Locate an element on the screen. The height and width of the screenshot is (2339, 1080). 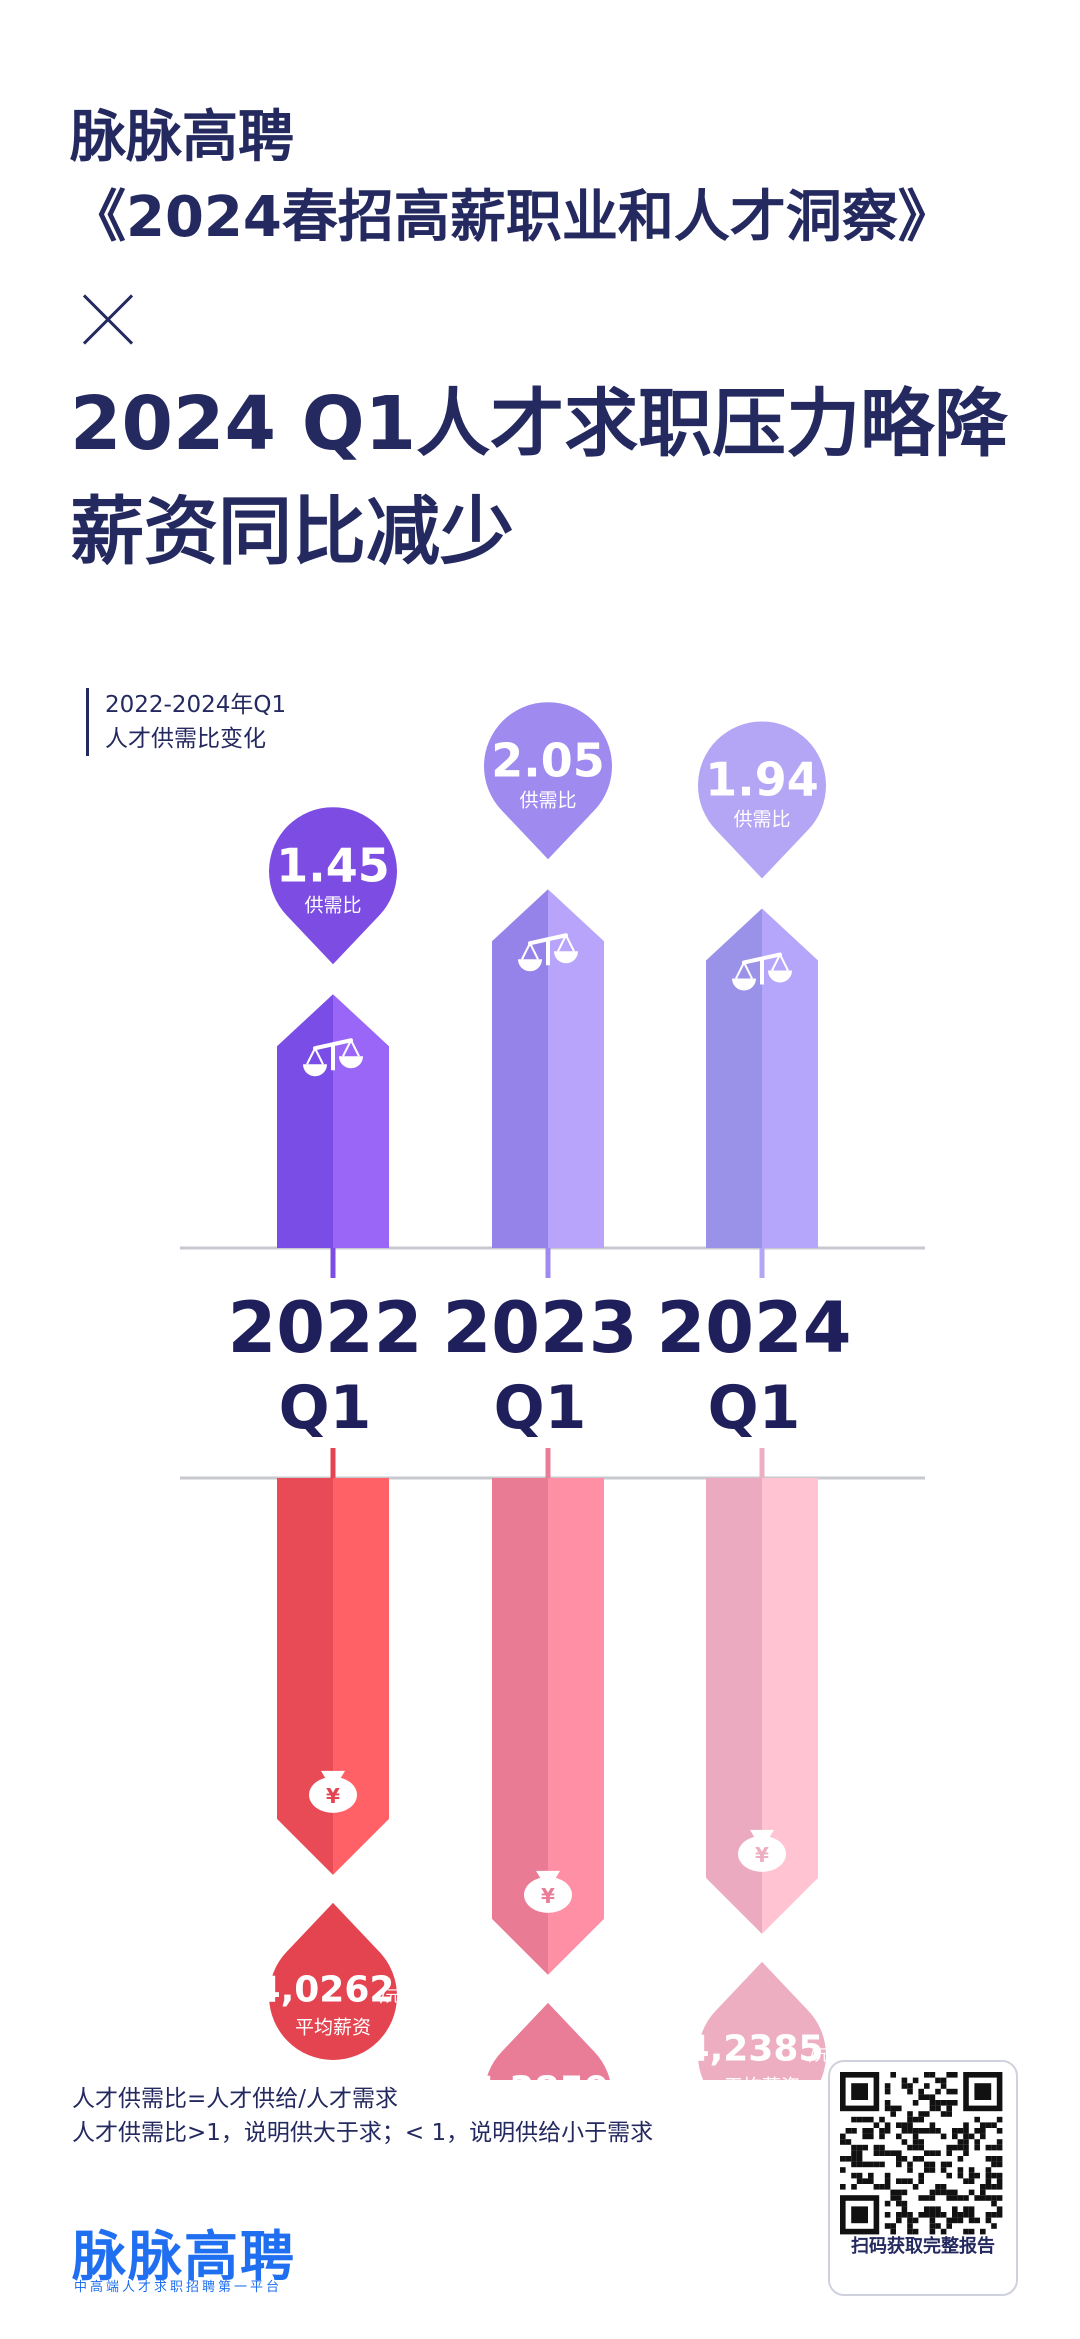
qr-code-icon is located at coordinates (921, 2153).